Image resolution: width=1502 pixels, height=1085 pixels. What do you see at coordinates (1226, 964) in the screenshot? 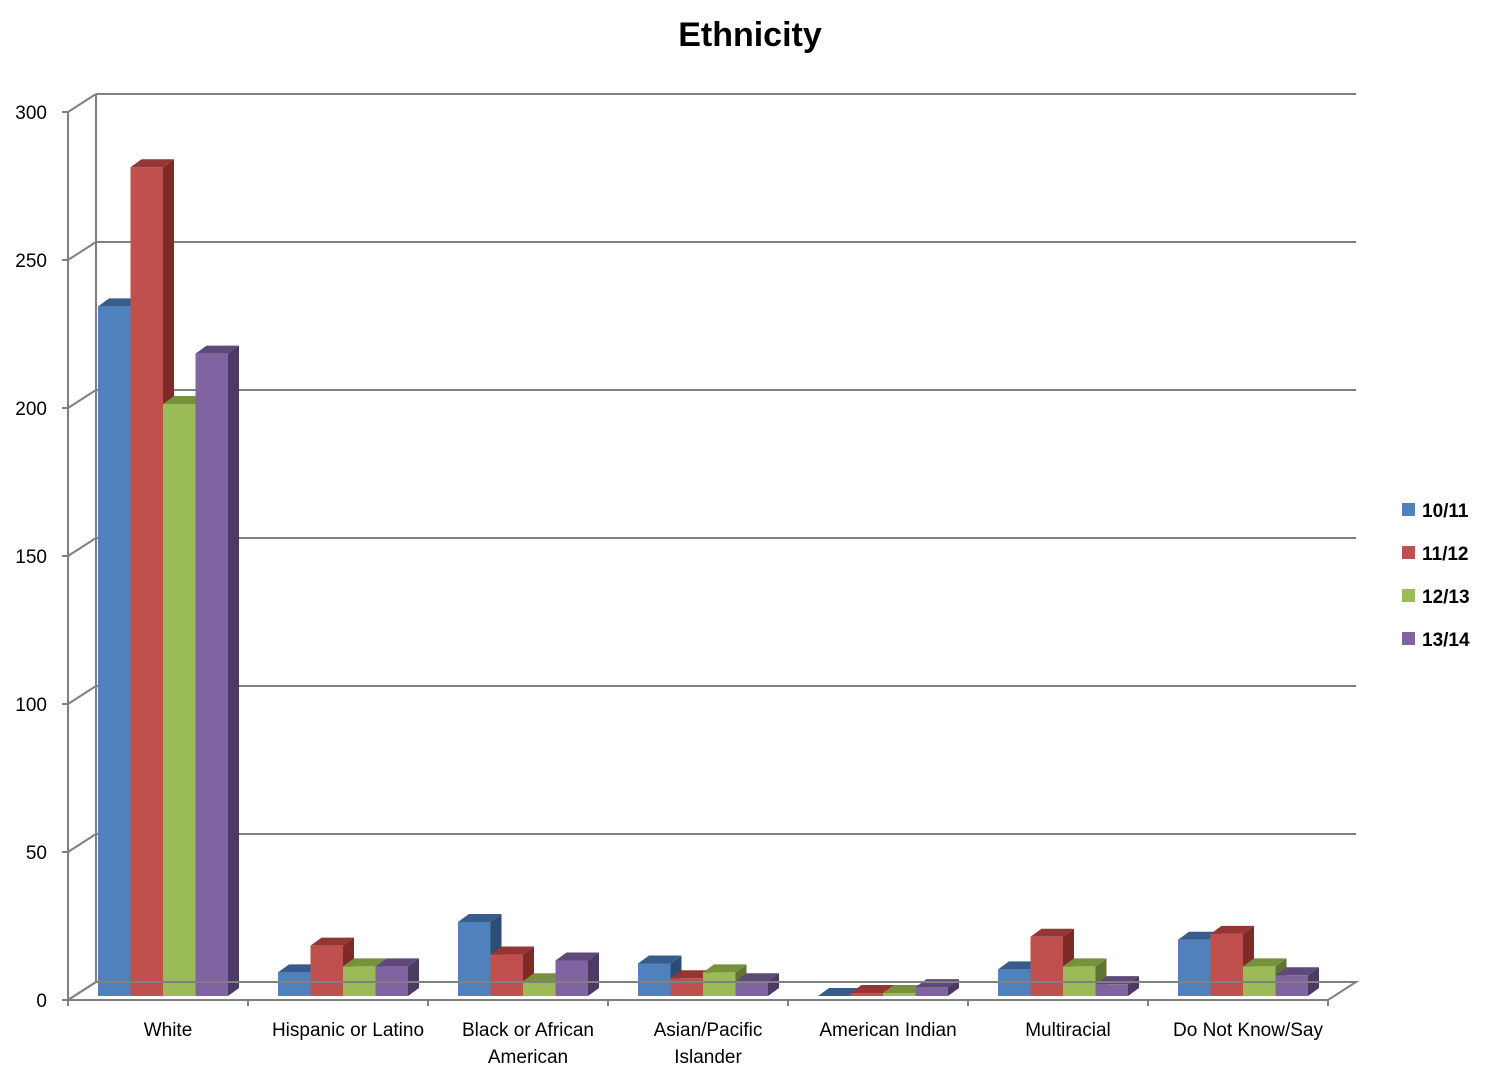
I see `bar-11-12-6-front` at bounding box center [1226, 964].